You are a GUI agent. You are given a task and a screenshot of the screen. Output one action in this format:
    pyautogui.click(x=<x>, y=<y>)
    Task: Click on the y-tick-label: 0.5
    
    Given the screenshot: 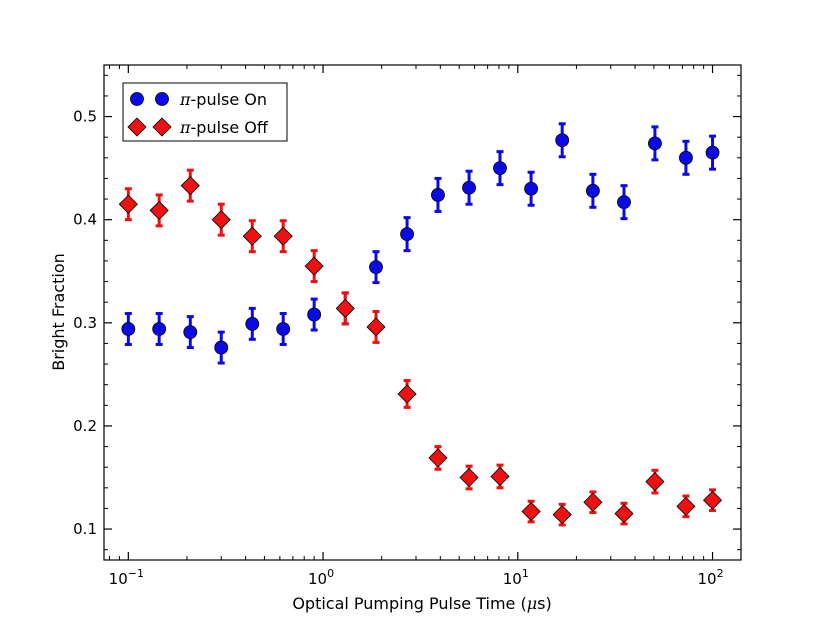 What is the action you would take?
    pyautogui.click(x=85, y=117)
    